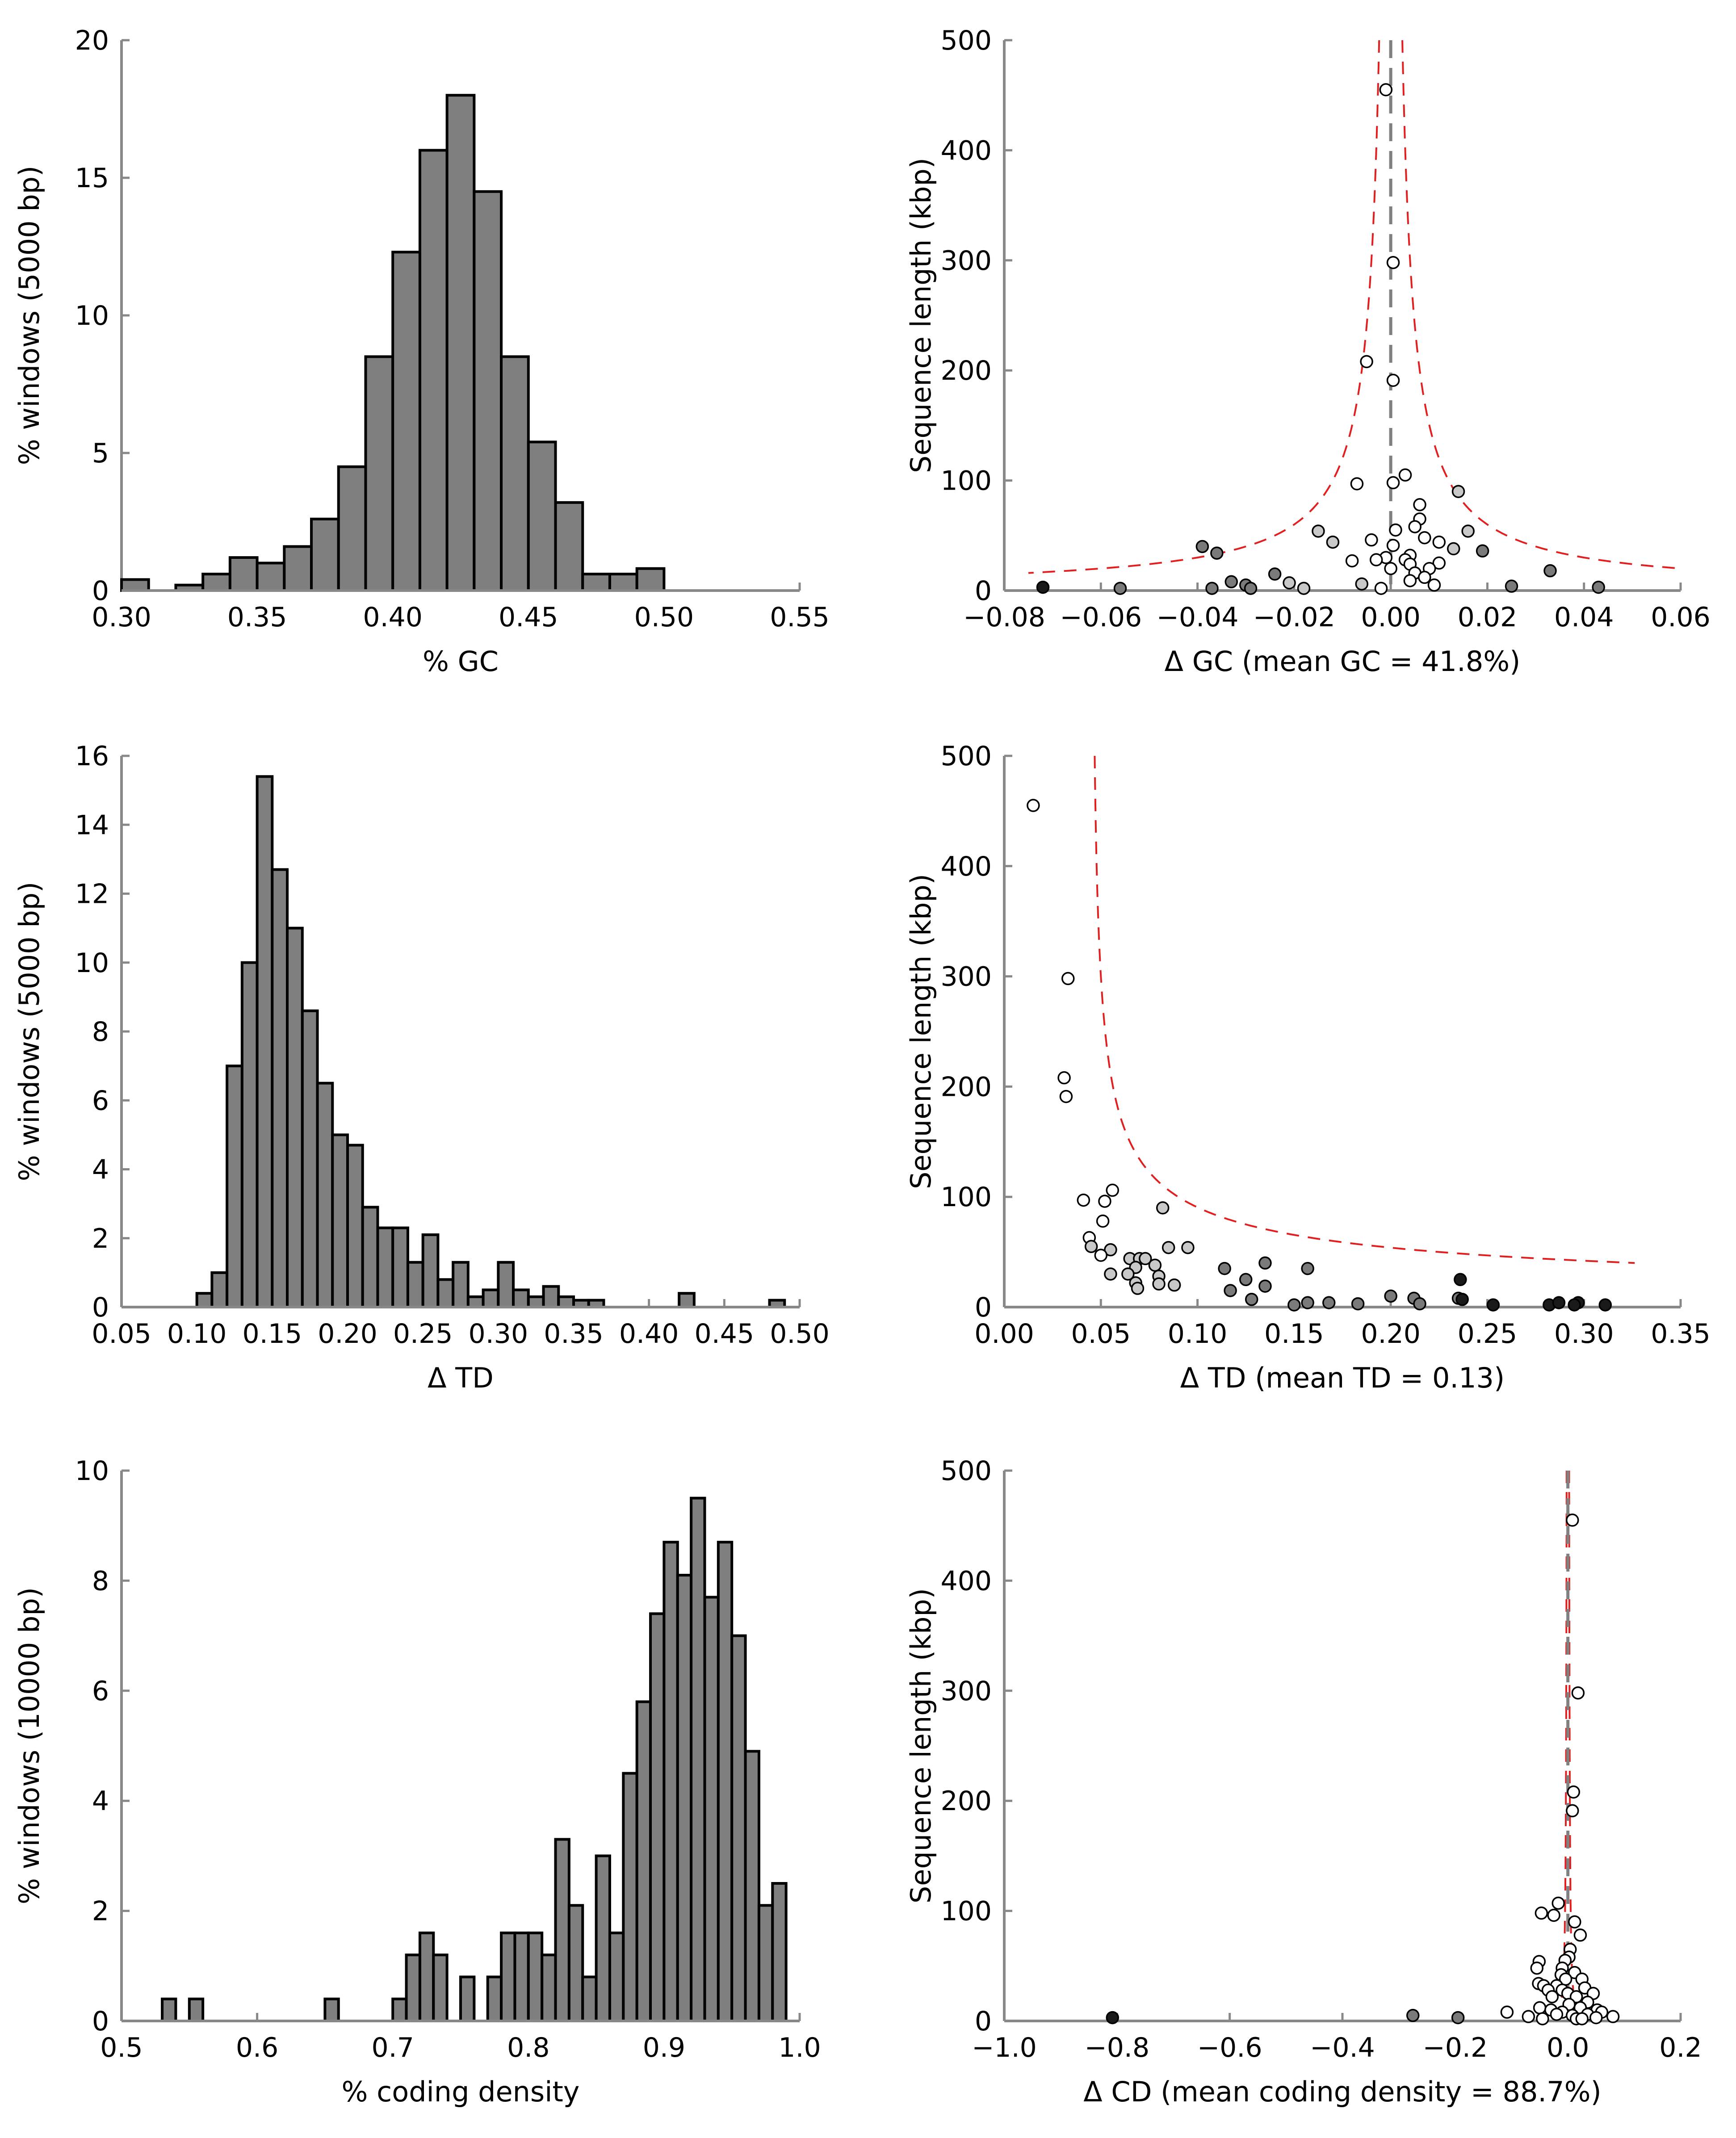 The image size is (1736, 2138). I want to click on y-tick-label: 4, so click(100, 1802).